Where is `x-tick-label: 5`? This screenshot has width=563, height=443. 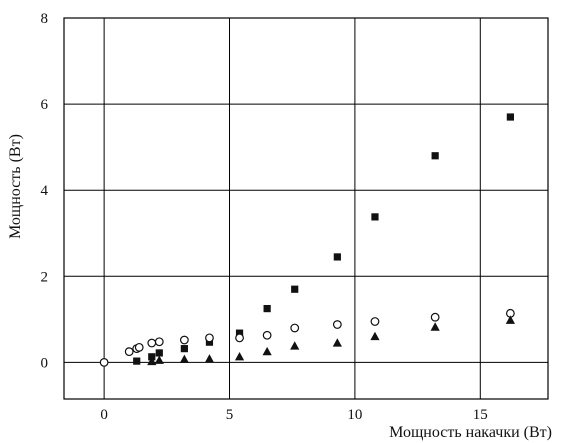 x-tick-label: 5 is located at coordinates (230, 415).